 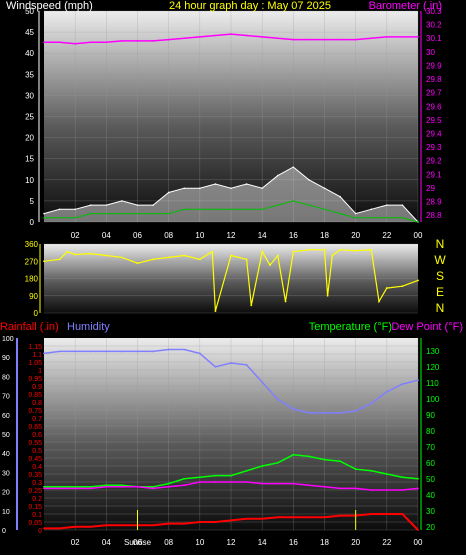 What do you see at coordinates (262, 542) in the screenshot?
I see `rain-x-tick-label: 14` at bounding box center [262, 542].